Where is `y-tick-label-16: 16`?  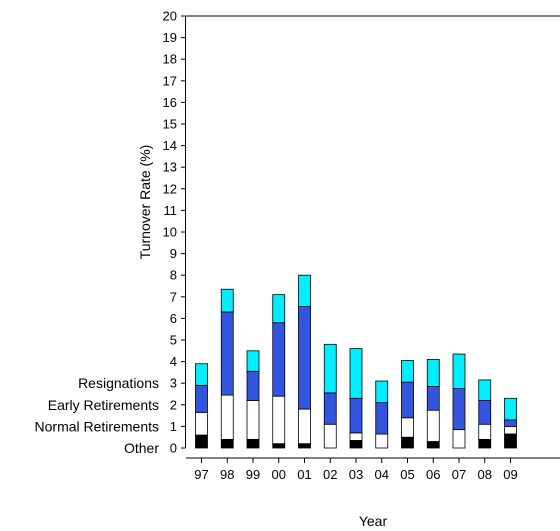 y-tick-label-16: 16 is located at coordinates (170, 102).